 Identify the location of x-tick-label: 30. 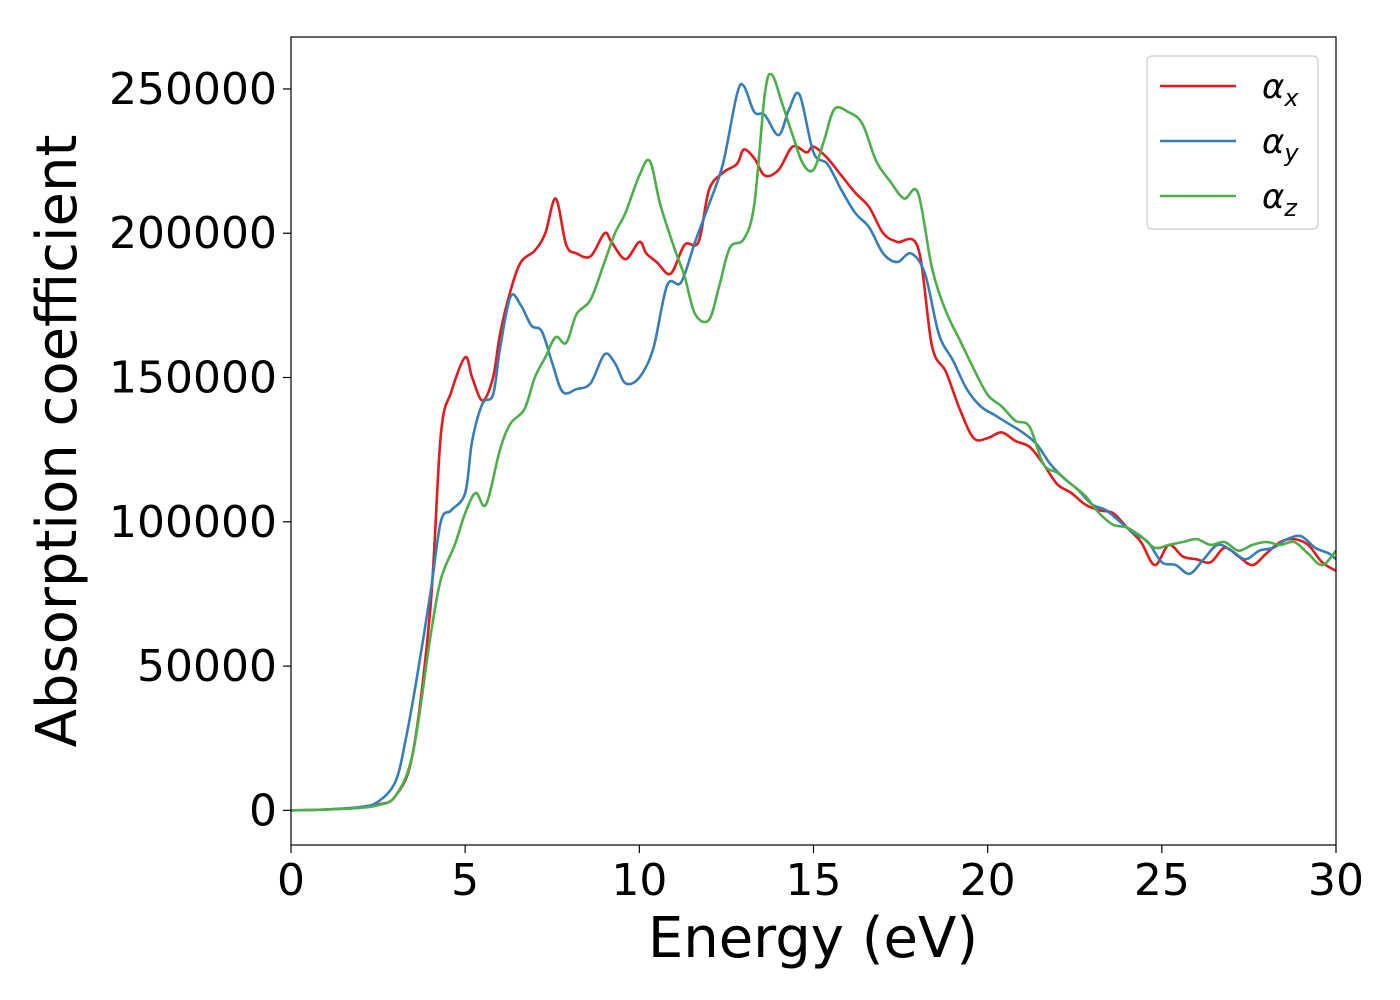
(1336, 880).